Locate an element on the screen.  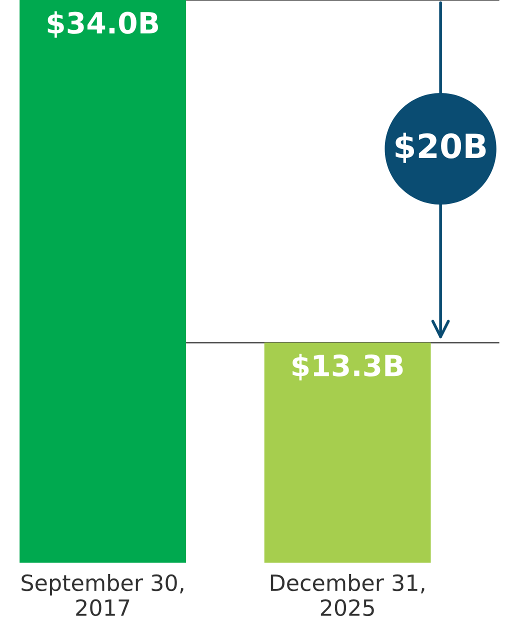
annotation: $20B is located at coordinates (441, 147).